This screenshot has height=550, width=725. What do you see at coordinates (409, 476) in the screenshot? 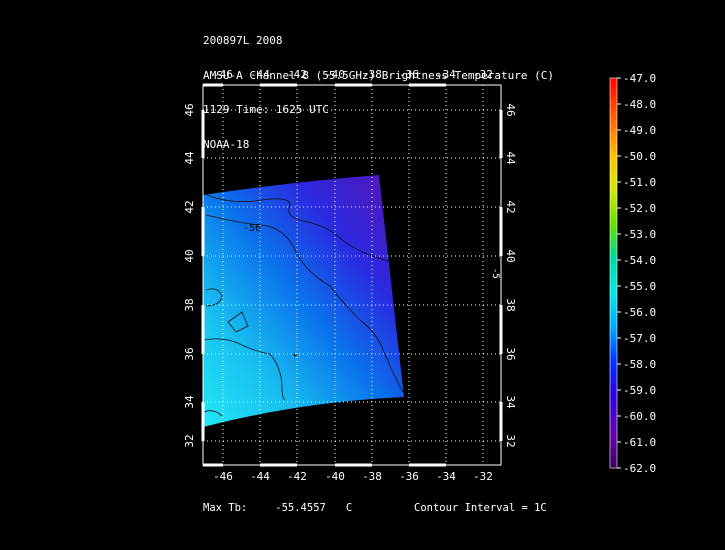
I see `longitude-label-bottom: -36` at bounding box center [409, 476].